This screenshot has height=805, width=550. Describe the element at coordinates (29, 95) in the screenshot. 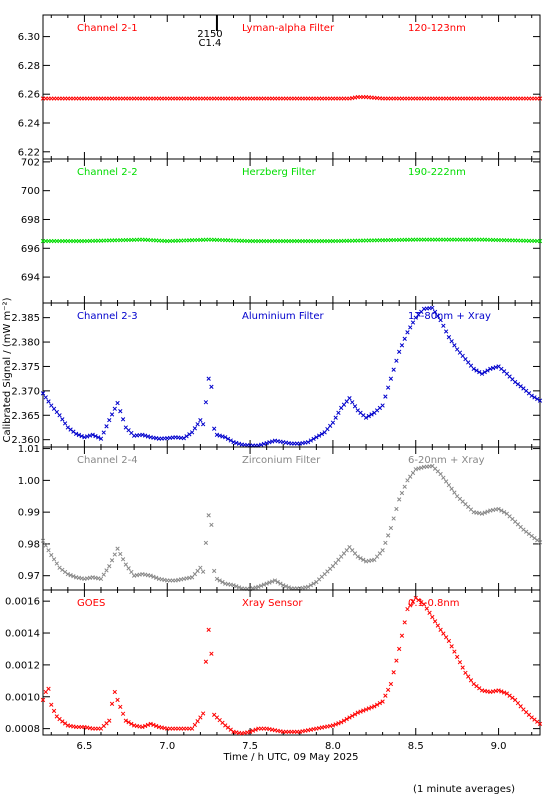

I see `y-tick-label: 6.26` at that location.